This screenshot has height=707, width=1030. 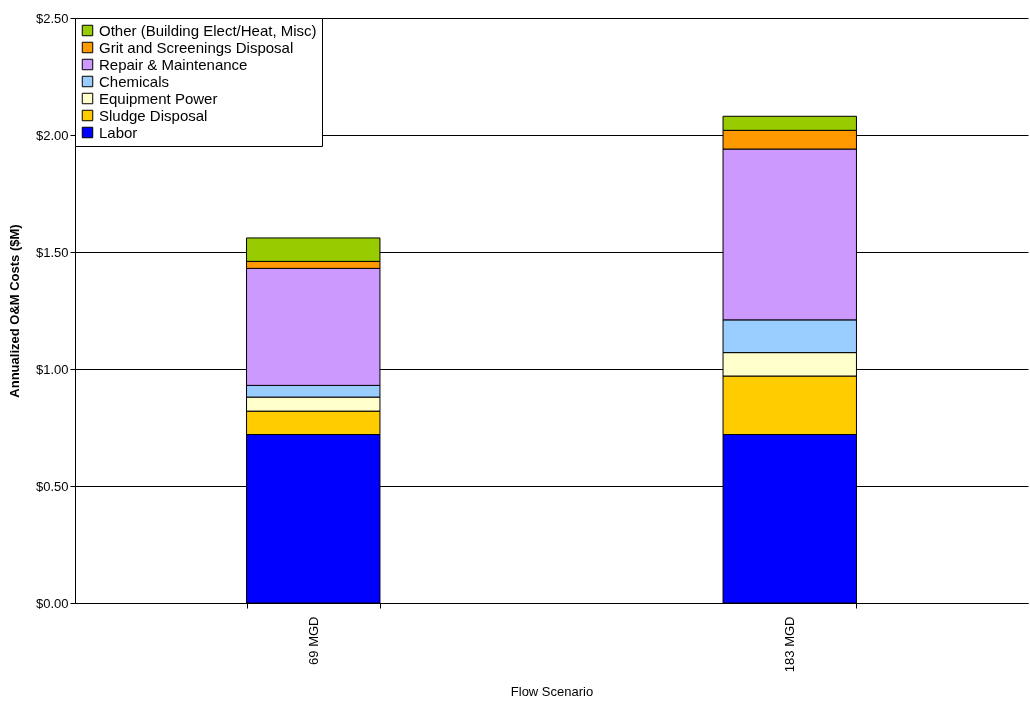 I want to click on y-tick-label: $0.50, so click(x=52, y=486).